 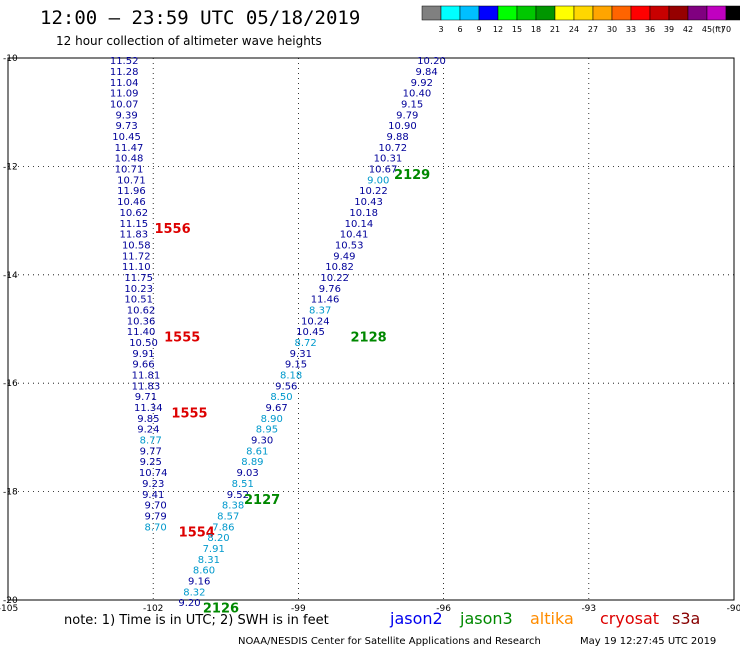 I want to click on swh-value: 10.45, so click(x=126, y=137).